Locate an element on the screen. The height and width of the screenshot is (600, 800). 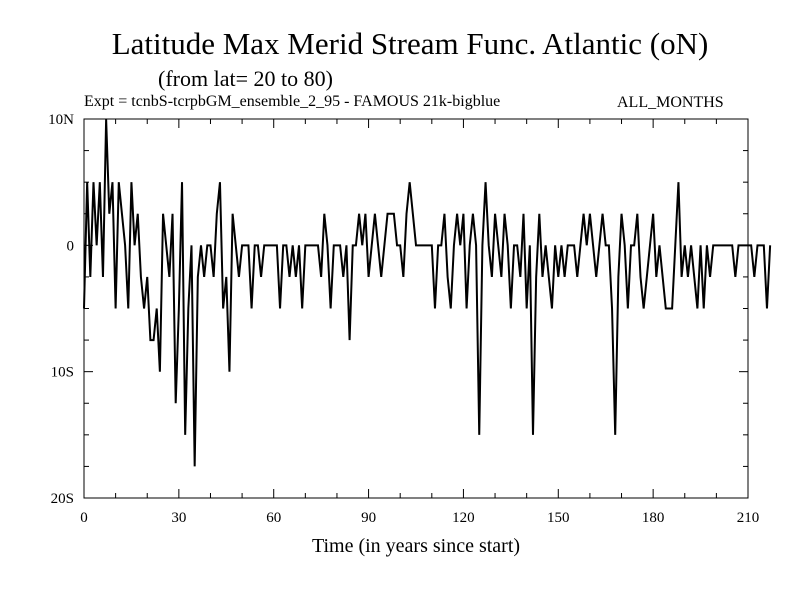
x-tick-label: 210 is located at coordinates (748, 518).